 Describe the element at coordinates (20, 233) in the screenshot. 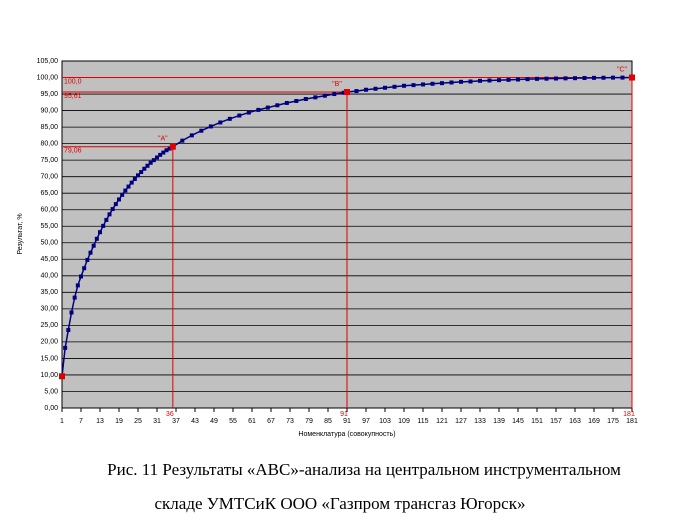

I see `y-axis-title: Результат, %` at that location.